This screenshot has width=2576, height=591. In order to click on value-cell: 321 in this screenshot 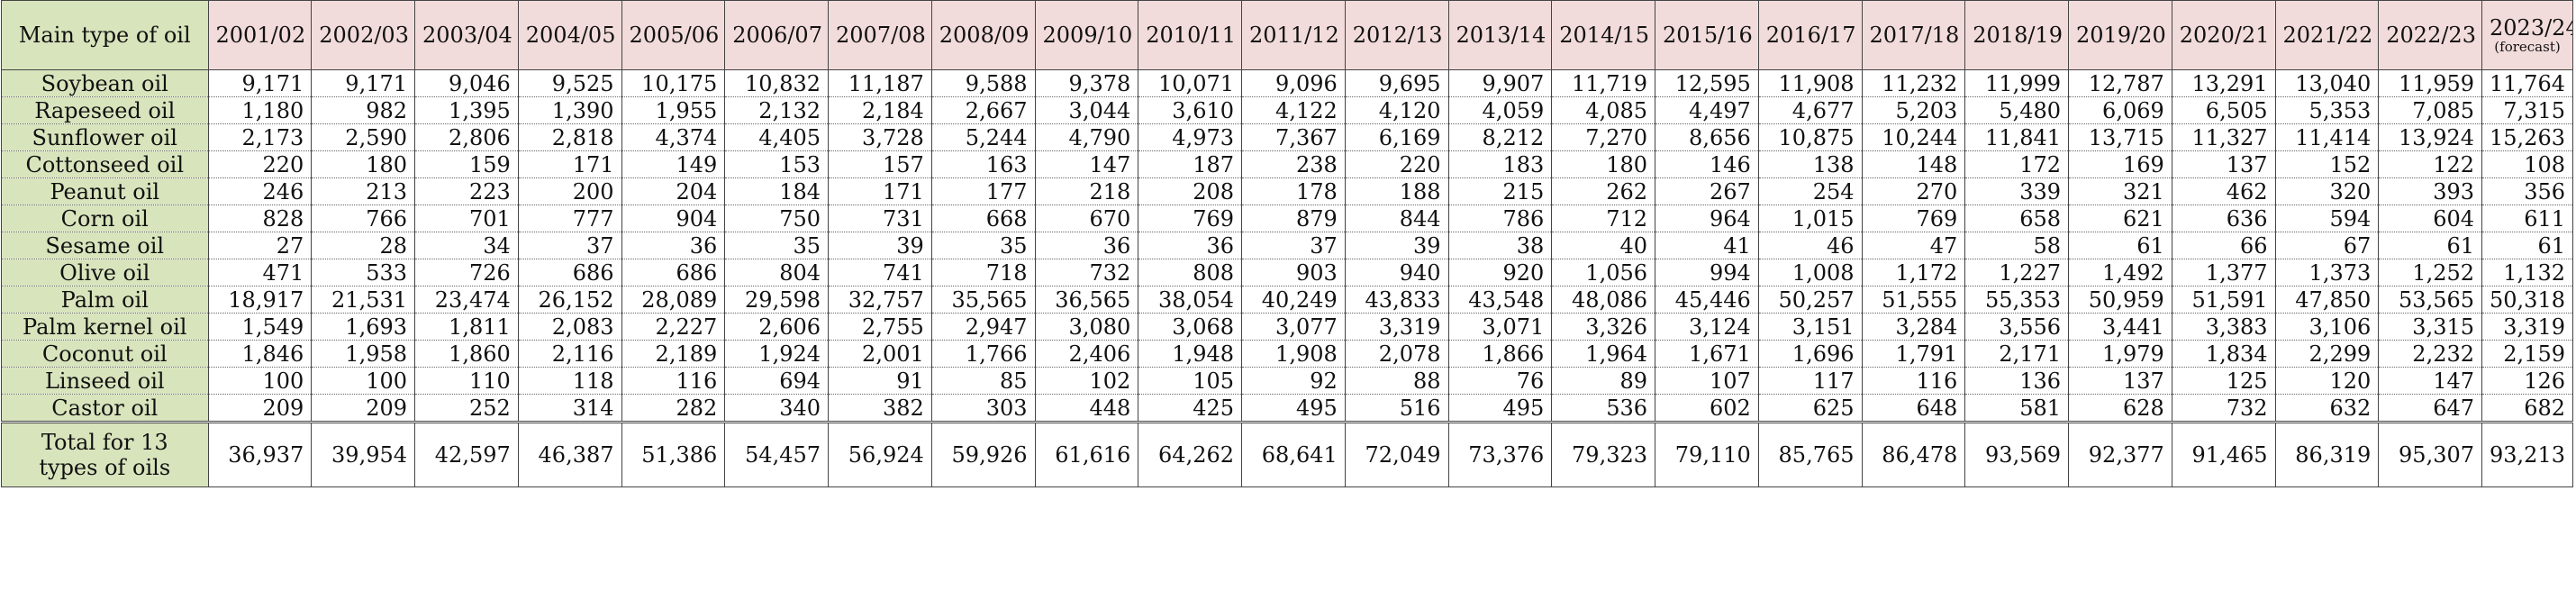, I will do `click(2120, 191)`.